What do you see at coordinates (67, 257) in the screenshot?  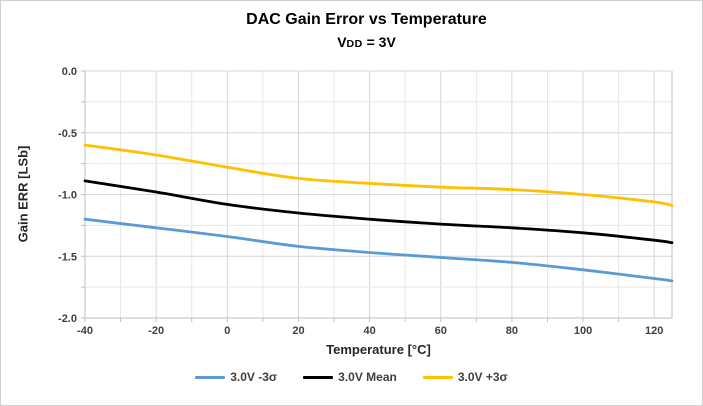 I see `y-tick-label: -1.5` at bounding box center [67, 257].